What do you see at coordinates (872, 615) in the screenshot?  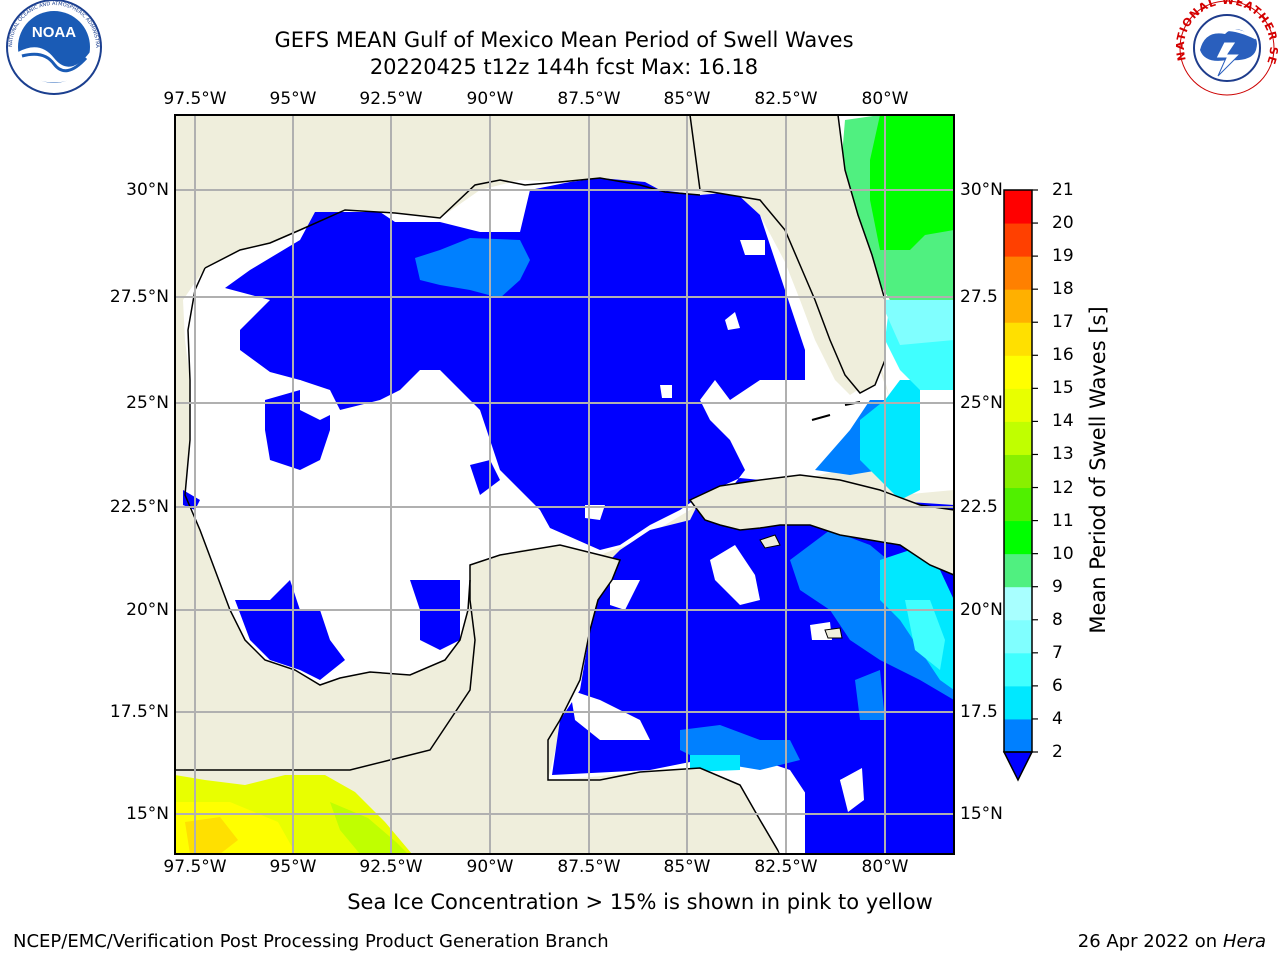 I see `swell-patch-4-6s-caribbean` at bounding box center [872, 615].